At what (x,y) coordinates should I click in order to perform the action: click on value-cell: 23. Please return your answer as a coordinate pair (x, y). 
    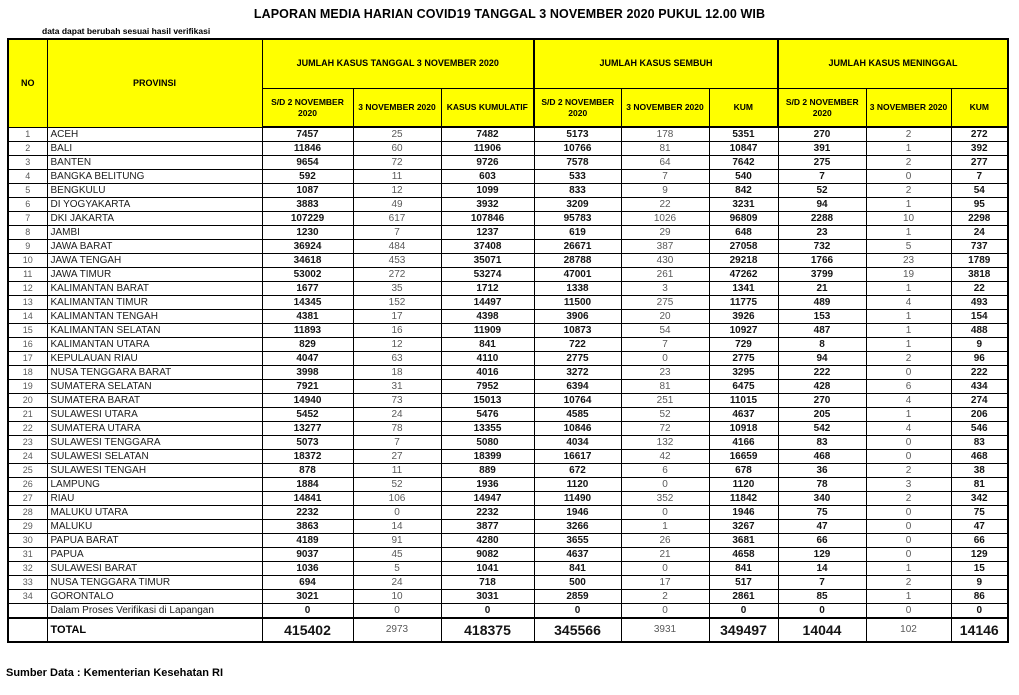
    Looking at the image, I should click on (908, 260).